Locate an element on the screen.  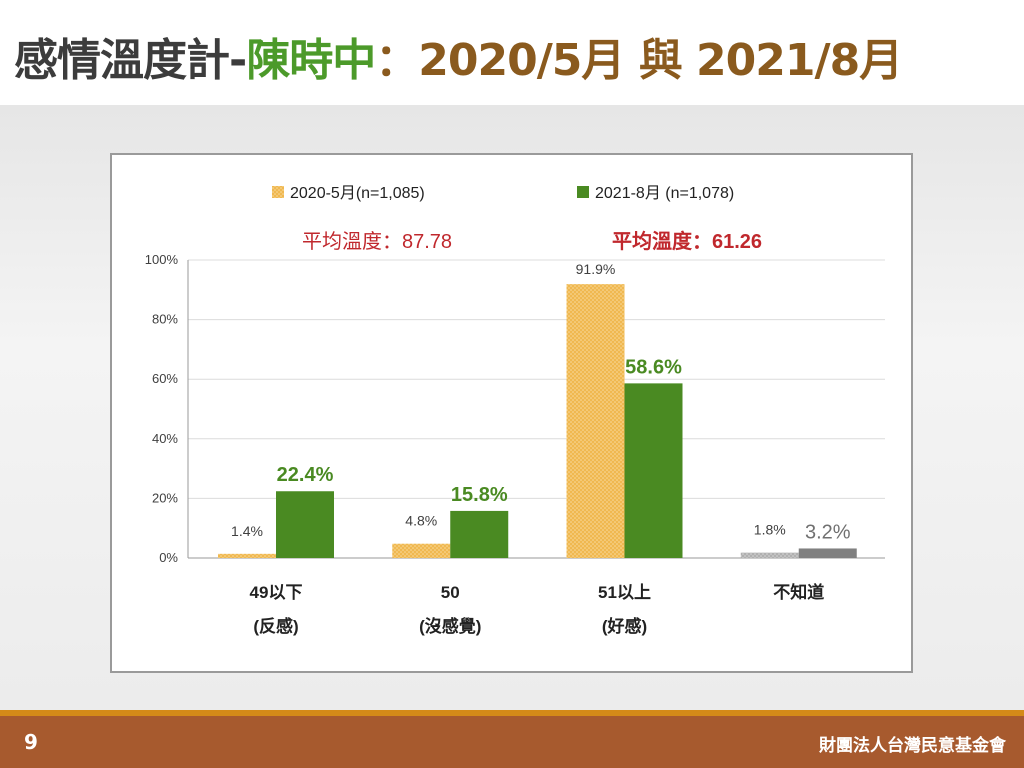
y-tick-label: 100% is located at coordinates (162, 259).